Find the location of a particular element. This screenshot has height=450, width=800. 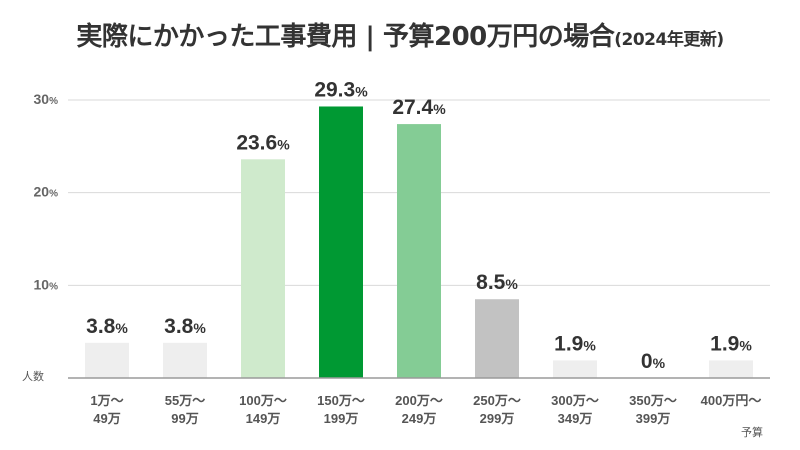

value-label-1: 3.8% is located at coordinates (107, 326).